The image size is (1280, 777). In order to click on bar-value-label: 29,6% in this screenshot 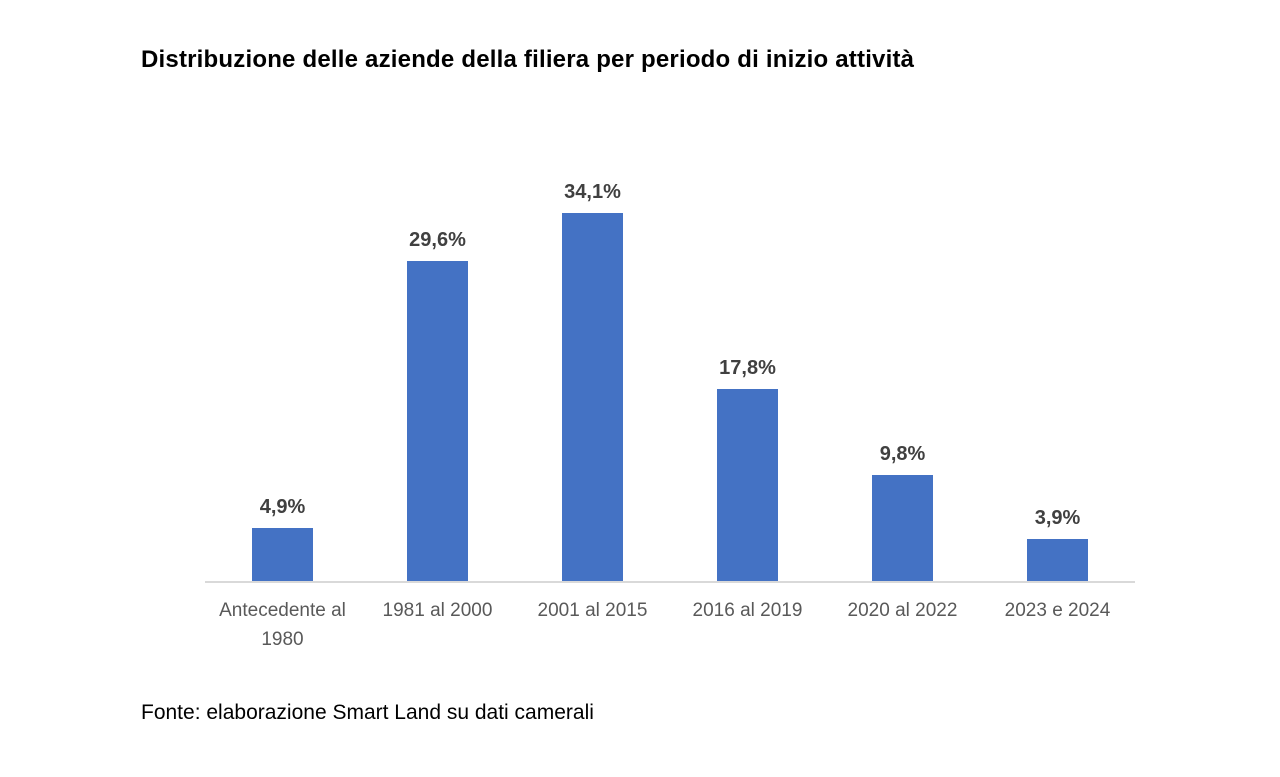, I will do `click(437, 240)`.